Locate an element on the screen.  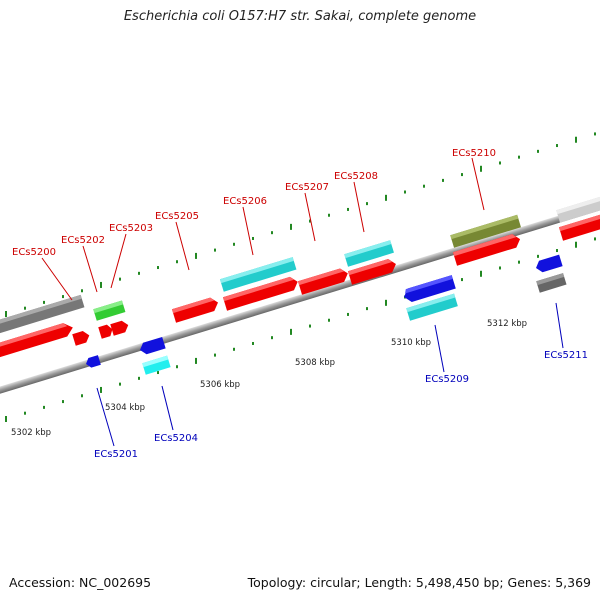
gene-label-ECs5211: ECs5211 is located at coordinates (566, 355).